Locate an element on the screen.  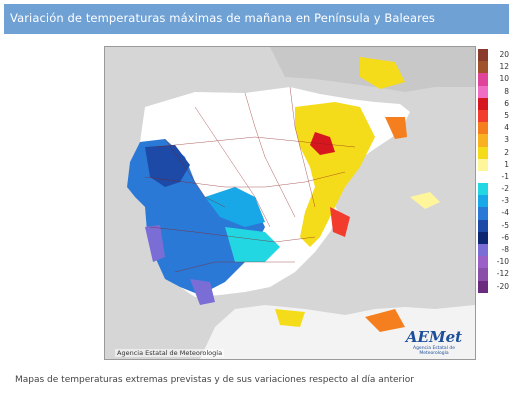
legend-item: -12 is located at coordinates (494, 274).